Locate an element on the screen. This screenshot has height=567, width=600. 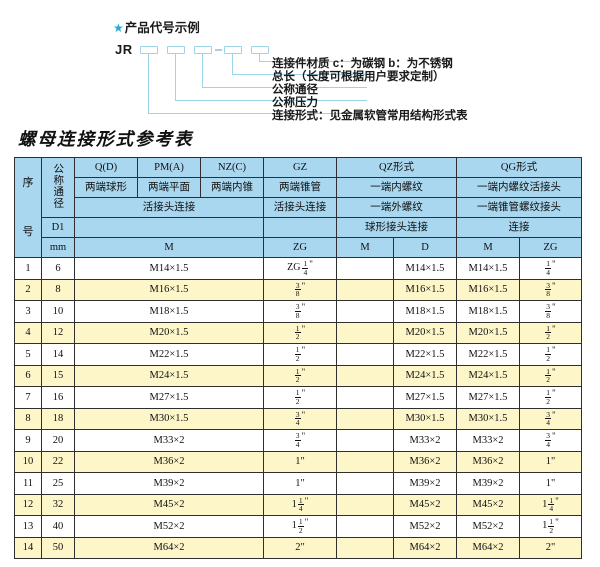
header-desc-nzc: 两端内锥 is located at coordinates (232, 187).